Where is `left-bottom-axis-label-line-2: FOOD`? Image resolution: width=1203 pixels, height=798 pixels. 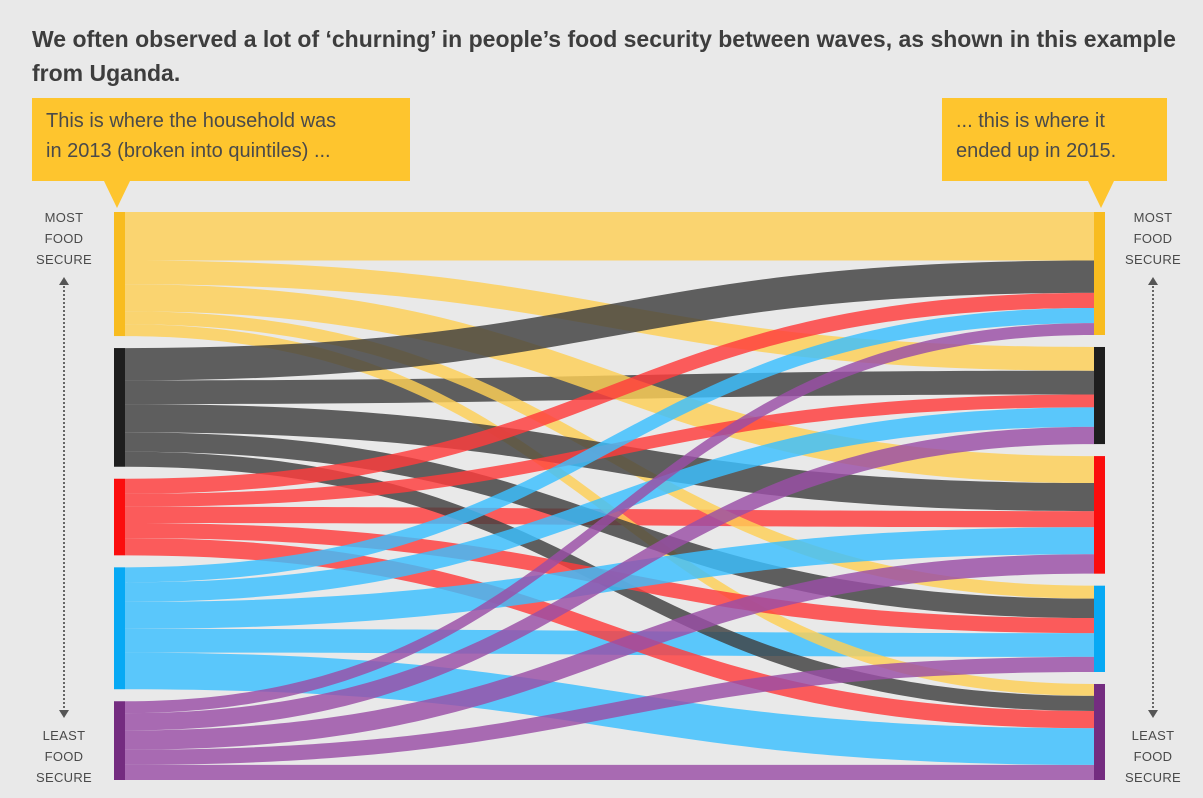 left-bottom-axis-label-line-2: FOOD is located at coordinates (64, 756).